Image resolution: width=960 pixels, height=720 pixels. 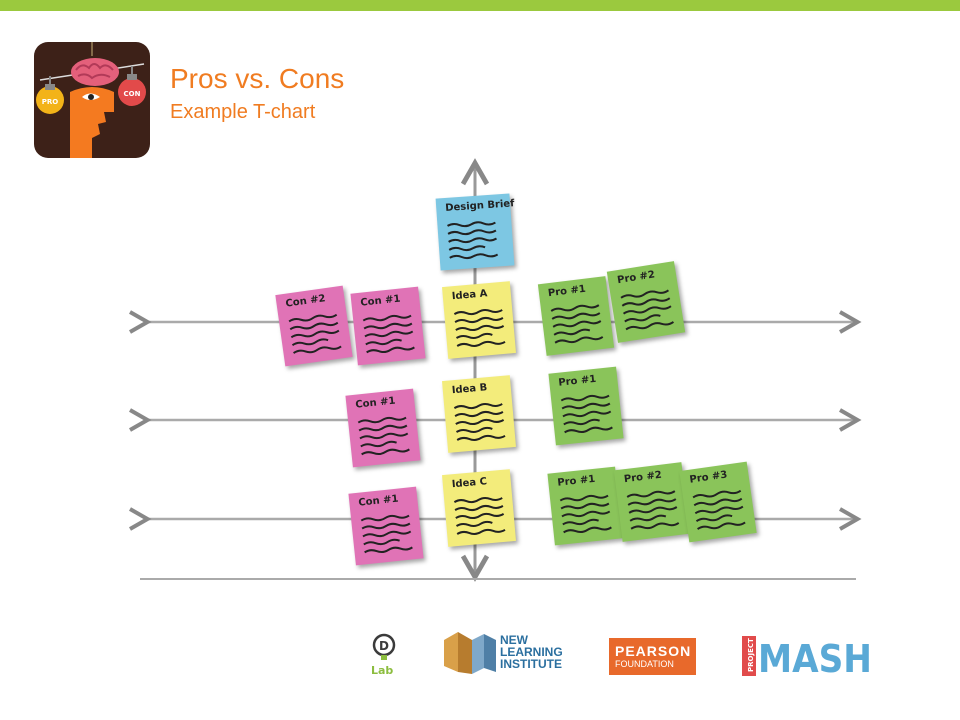 I want to click on note-label: Idea A, so click(x=469, y=295).